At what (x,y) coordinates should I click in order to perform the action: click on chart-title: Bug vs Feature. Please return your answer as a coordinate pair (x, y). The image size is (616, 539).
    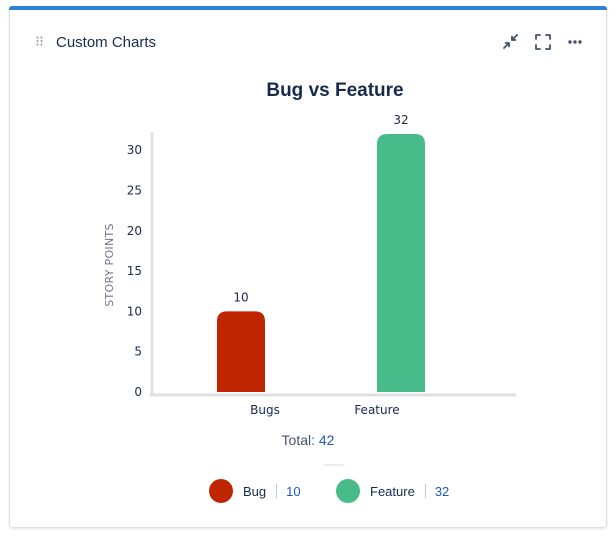
    Looking at the image, I should click on (334, 90).